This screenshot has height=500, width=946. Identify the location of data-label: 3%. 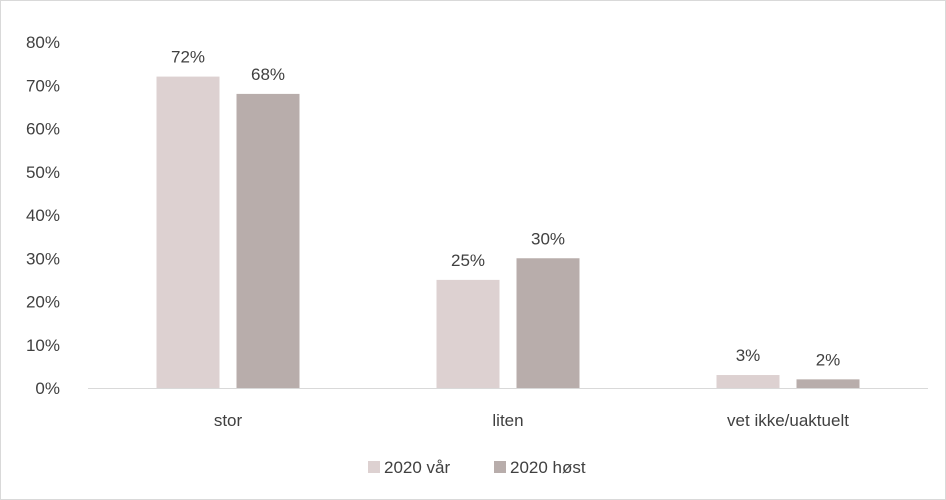
(748, 355).